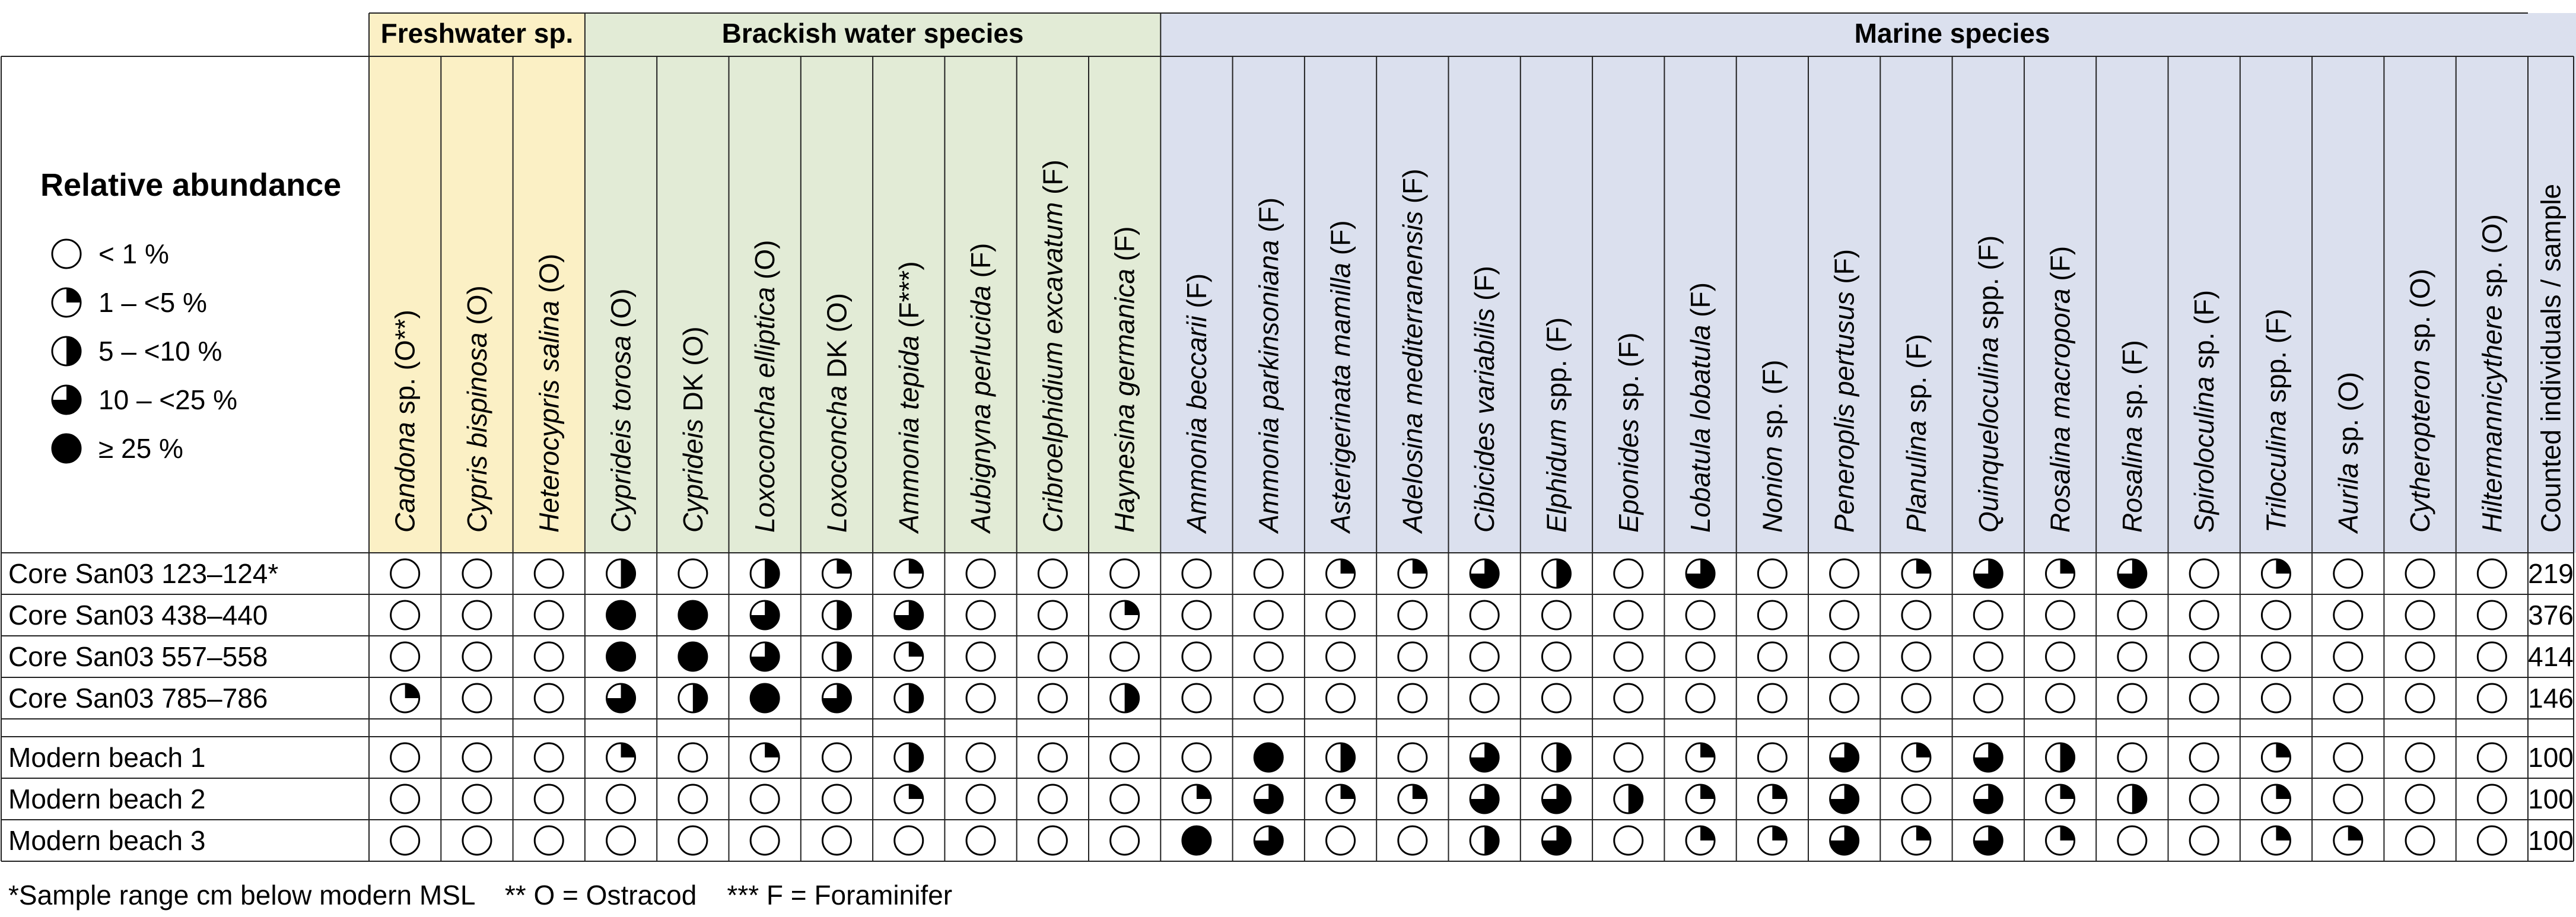 This screenshot has width=2576, height=917. Describe the element at coordinates (2275, 758) in the screenshot. I see `abundance-symbol-r4-c26` at that location.